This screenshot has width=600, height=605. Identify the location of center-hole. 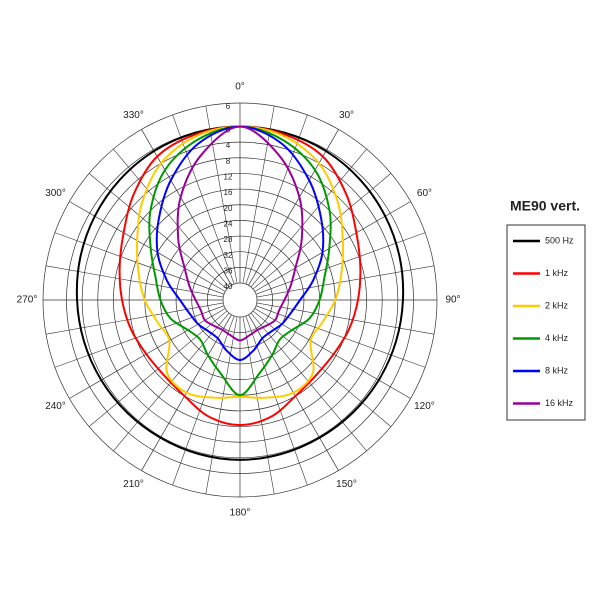
(240, 300).